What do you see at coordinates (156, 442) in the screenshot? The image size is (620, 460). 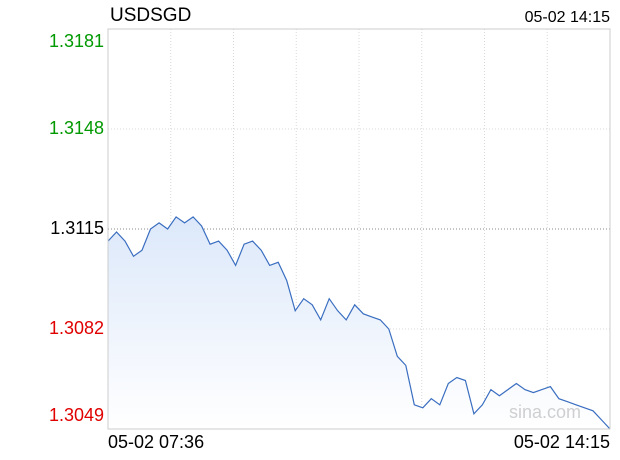 I see `x-tick-label: 05-02 07:36` at bounding box center [156, 442].